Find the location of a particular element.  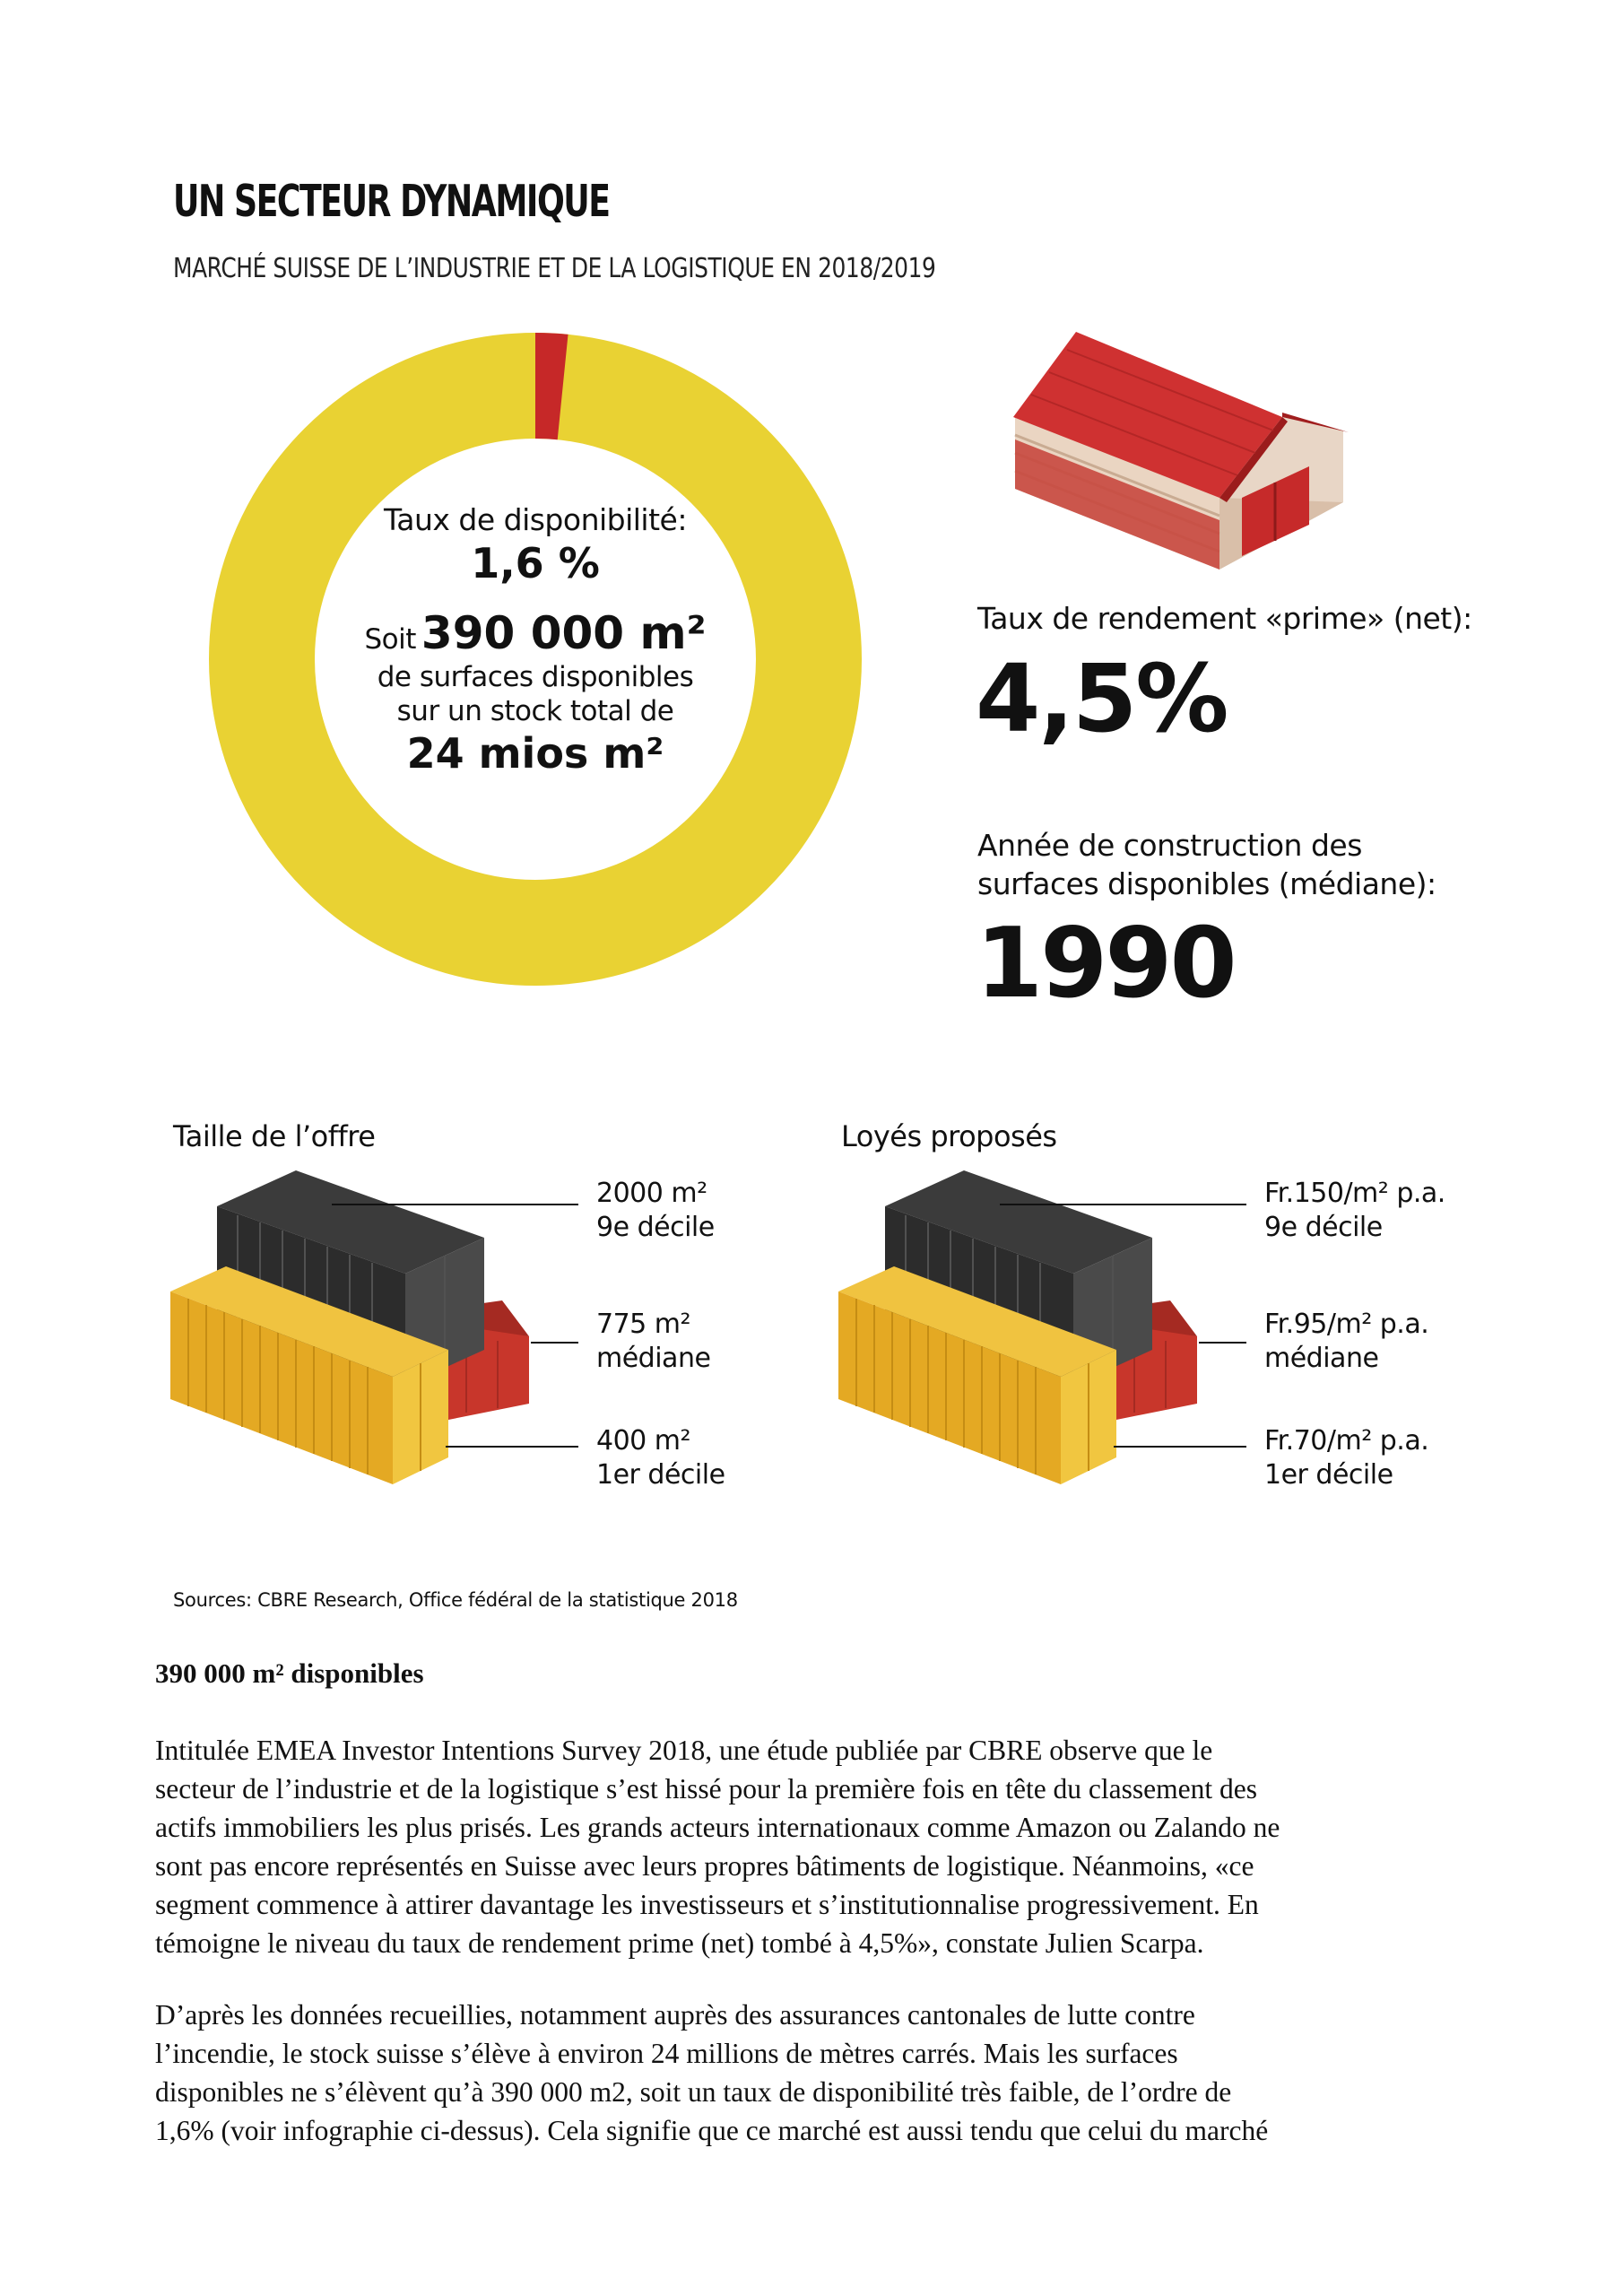

rents-label-2: médiane is located at coordinates (1321, 1358).